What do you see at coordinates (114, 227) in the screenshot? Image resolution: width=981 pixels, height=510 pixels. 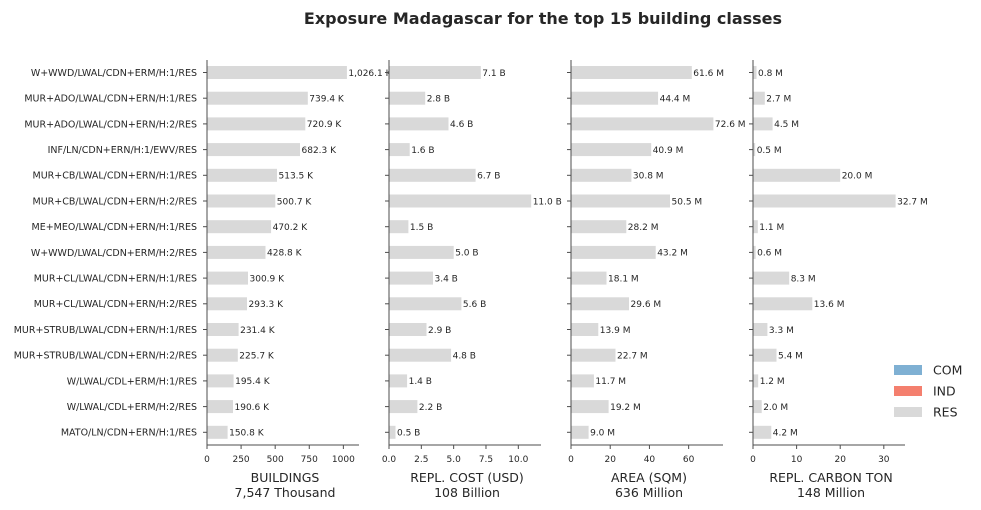 I see `category-label: ME+MEO/LWAL/CDN+ERN/H:1/RES` at bounding box center [114, 227].